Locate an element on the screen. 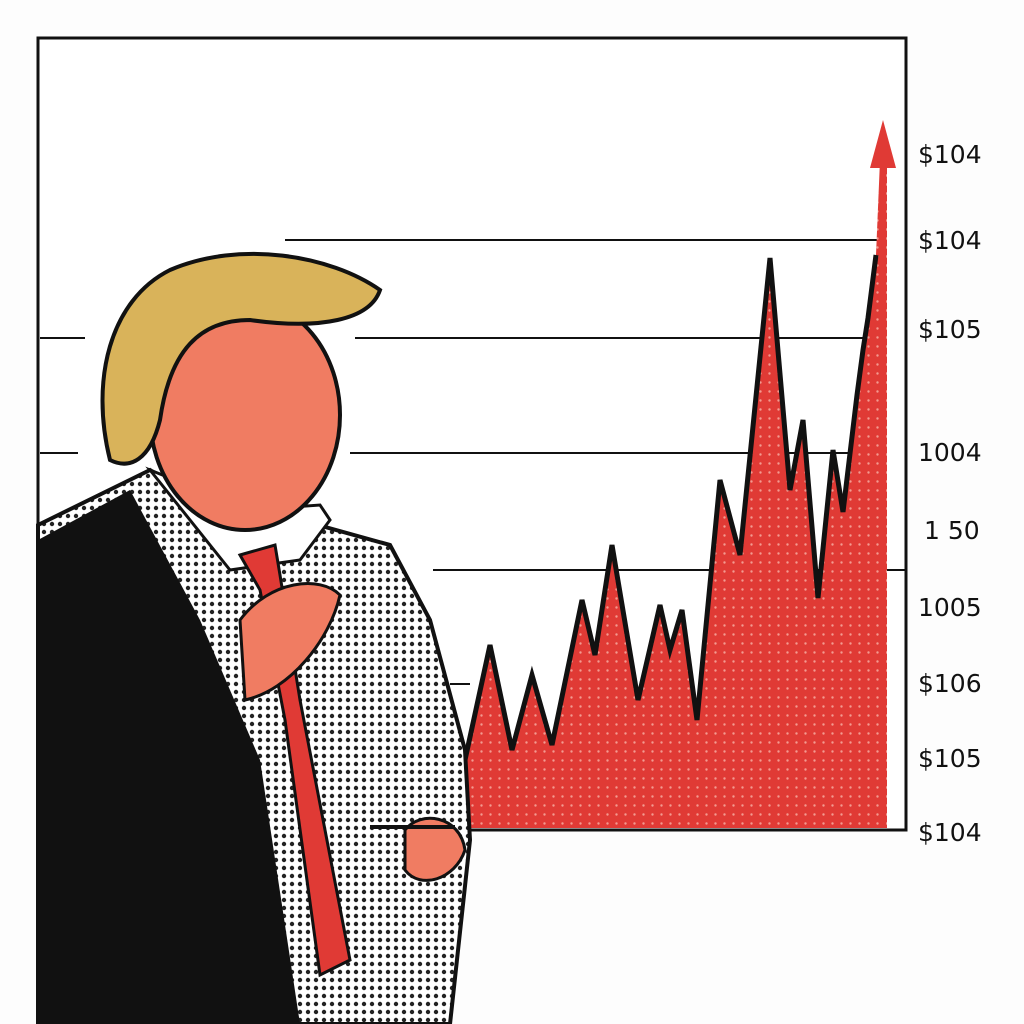 The height and width of the screenshot is (1024, 1024). axis-label: 1005 is located at coordinates (950, 607).